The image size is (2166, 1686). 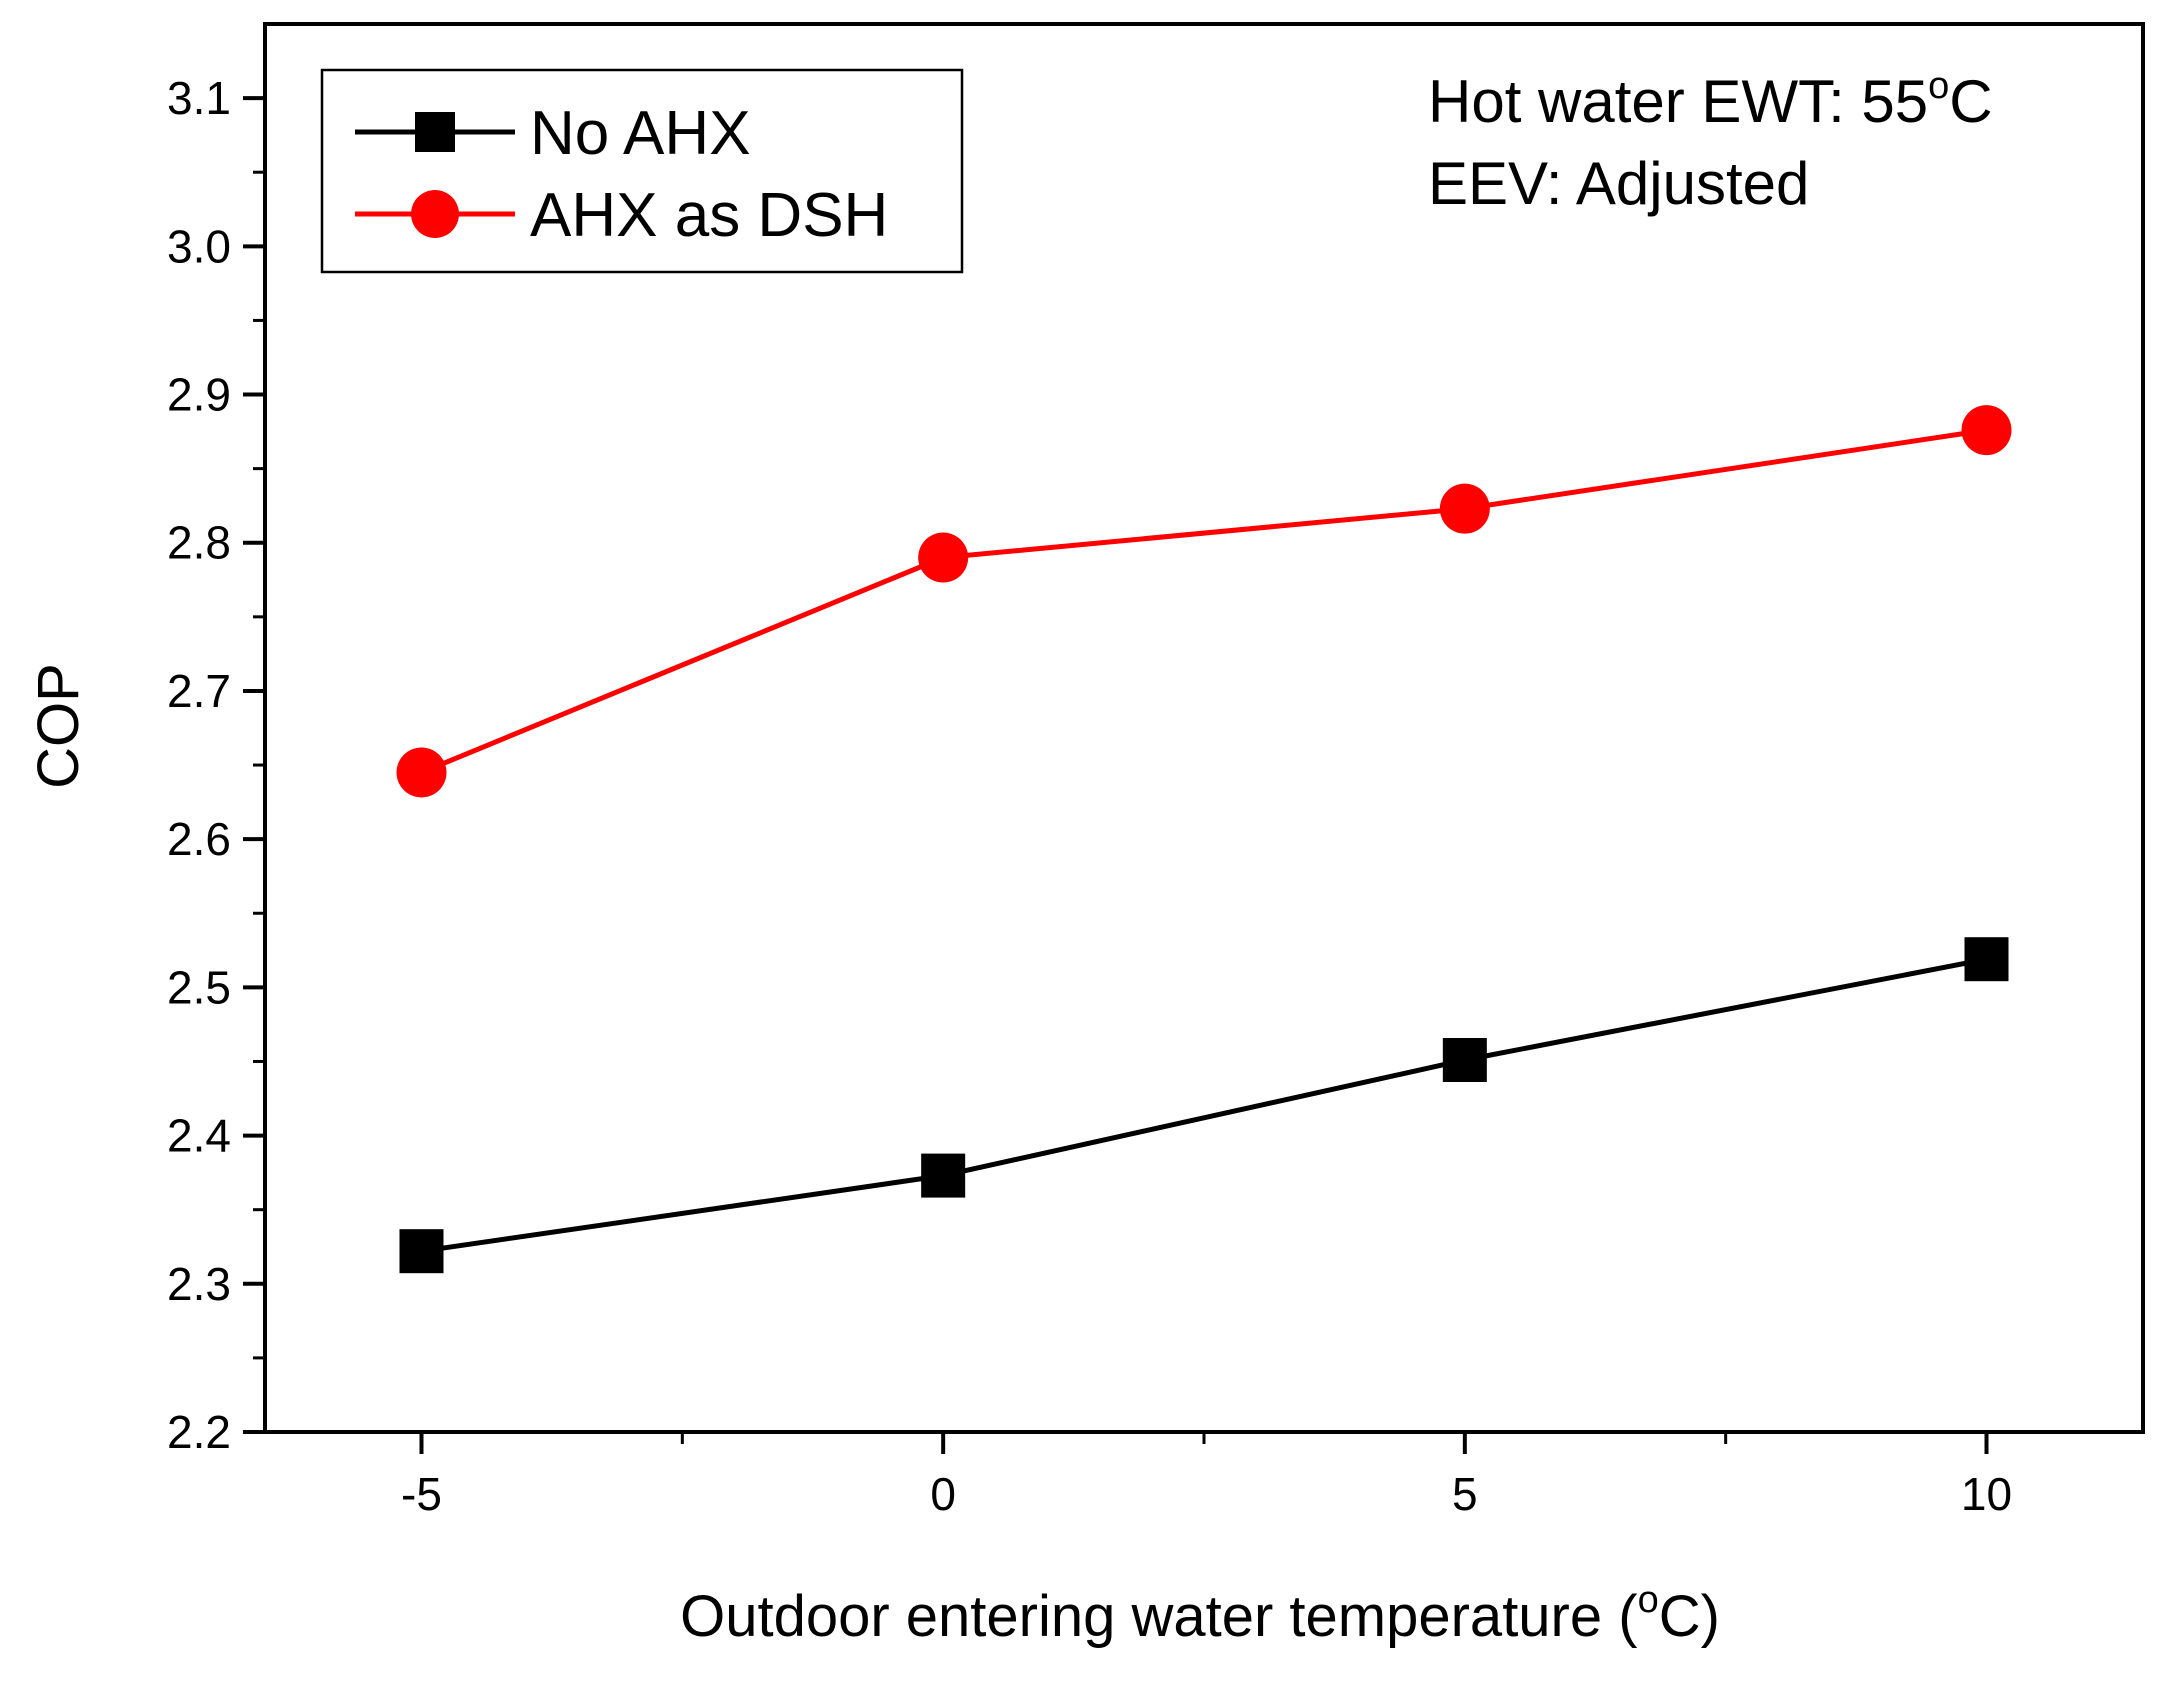 What do you see at coordinates (216, 765) in the screenshot?
I see `y-axis: 2.2 2.3 2.4 2.5 2.6 2.7 2.8 2.9 3.0 3.1` at bounding box center [216, 765].